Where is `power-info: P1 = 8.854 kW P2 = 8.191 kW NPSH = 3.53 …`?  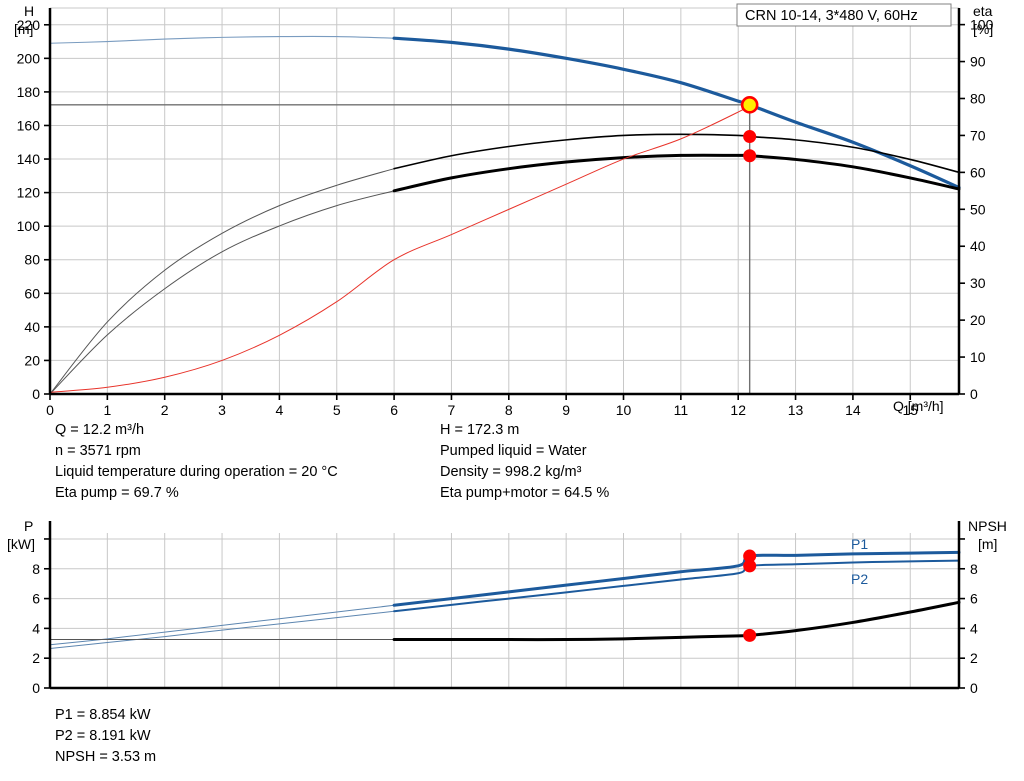
power-info: P1 = 8.854 kW P2 = 8.191 kW NPSH = 3.53 … is located at coordinates (105, 736).